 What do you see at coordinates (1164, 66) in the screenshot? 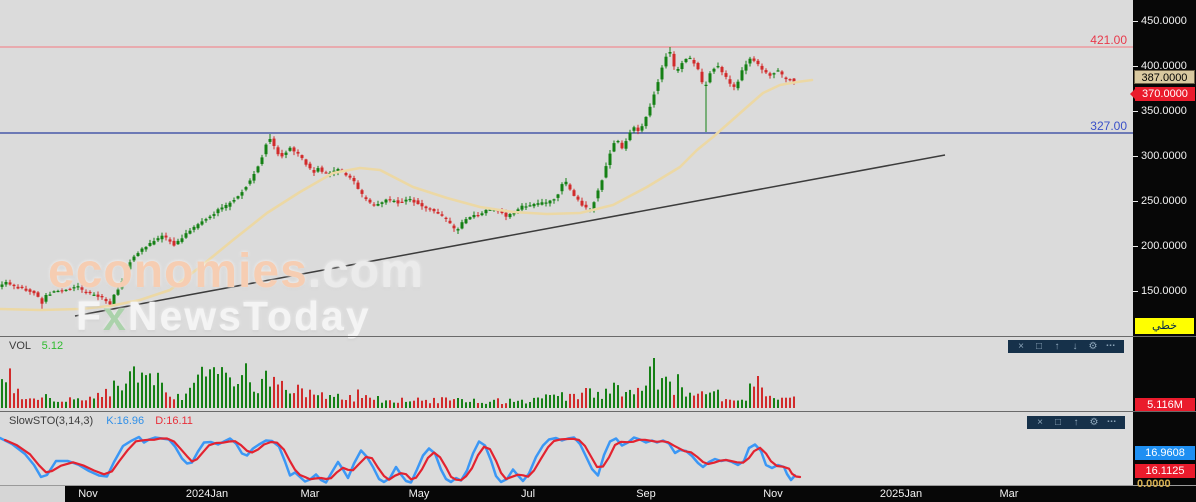
I see `price-tick-label: 400.0000` at bounding box center [1164, 66].